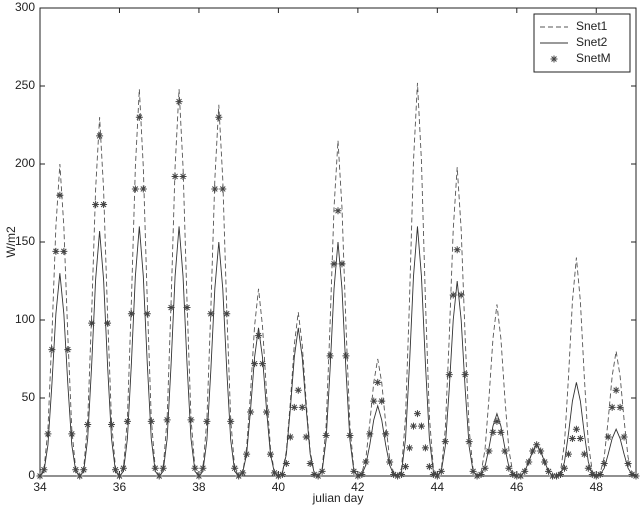 The height and width of the screenshot is (511, 641). I want to click on x-tick-label: 40, so click(279, 487).